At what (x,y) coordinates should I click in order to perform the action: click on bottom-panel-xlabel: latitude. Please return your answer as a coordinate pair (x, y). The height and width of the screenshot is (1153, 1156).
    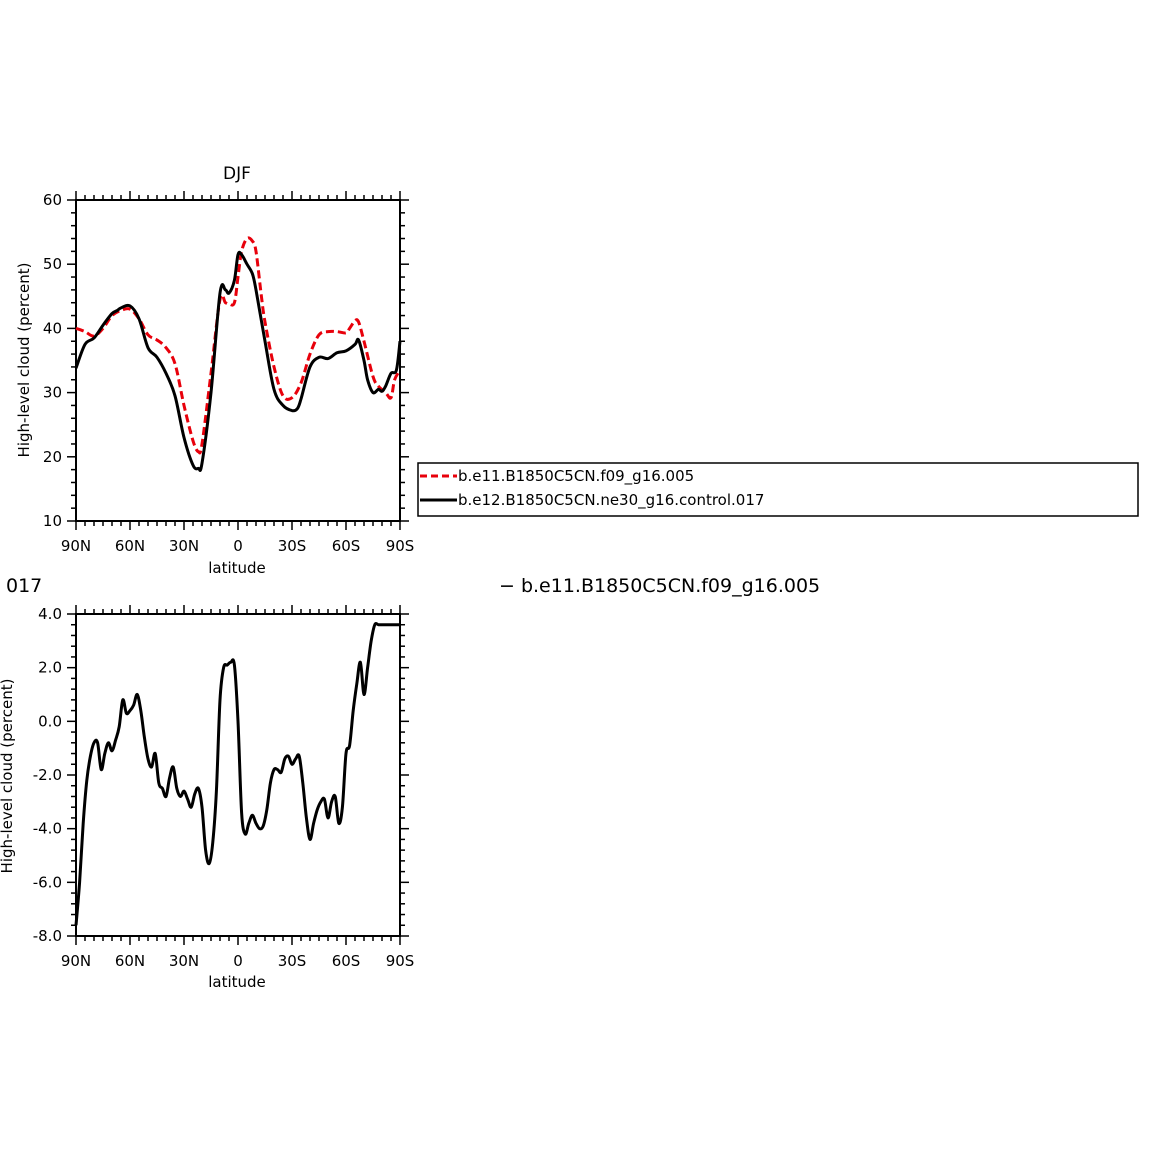
    Looking at the image, I should click on (237, 982).